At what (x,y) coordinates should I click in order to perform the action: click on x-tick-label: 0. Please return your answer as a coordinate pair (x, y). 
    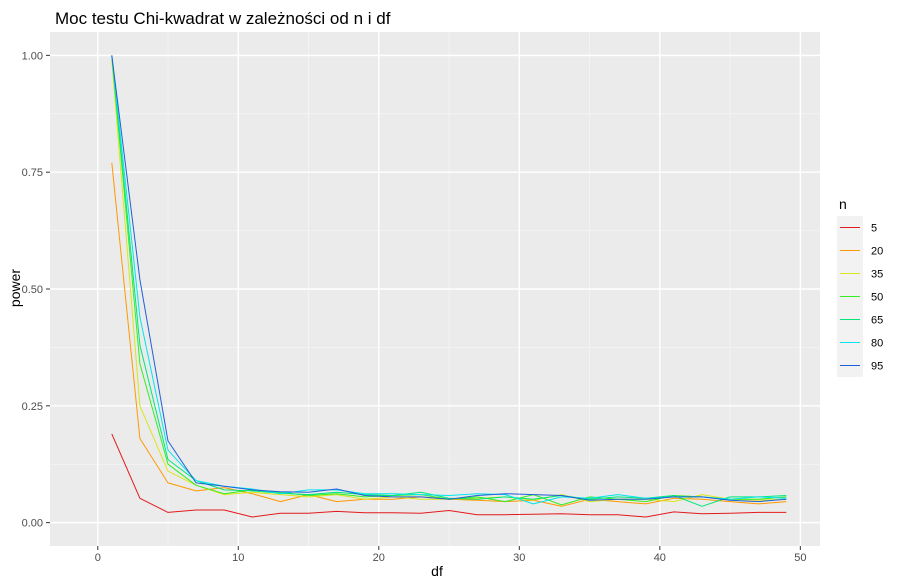
    Looking at the image, I should click on (98, 558).